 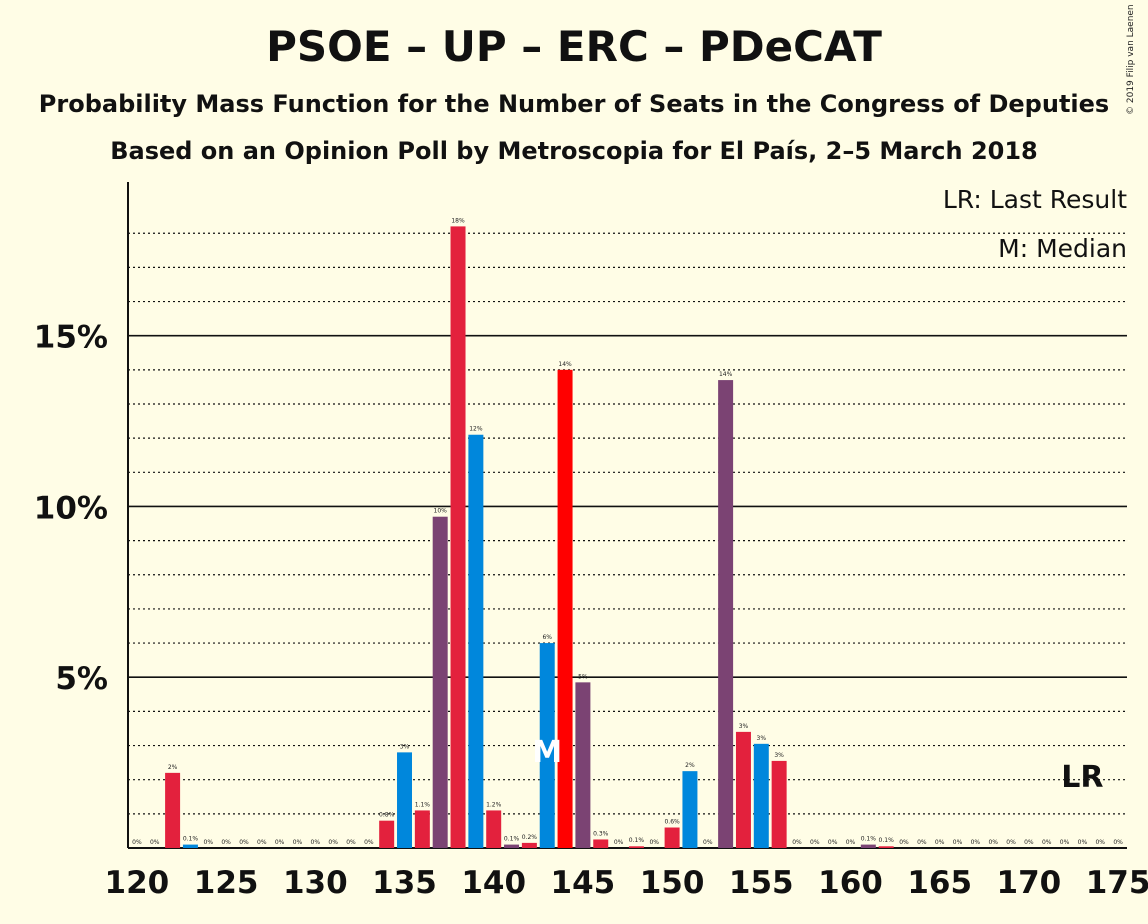 What do you see at coordinates (71, 508) in the screenshot?
I see `y-tick-label: 10%` at bounding box center [71, 508].